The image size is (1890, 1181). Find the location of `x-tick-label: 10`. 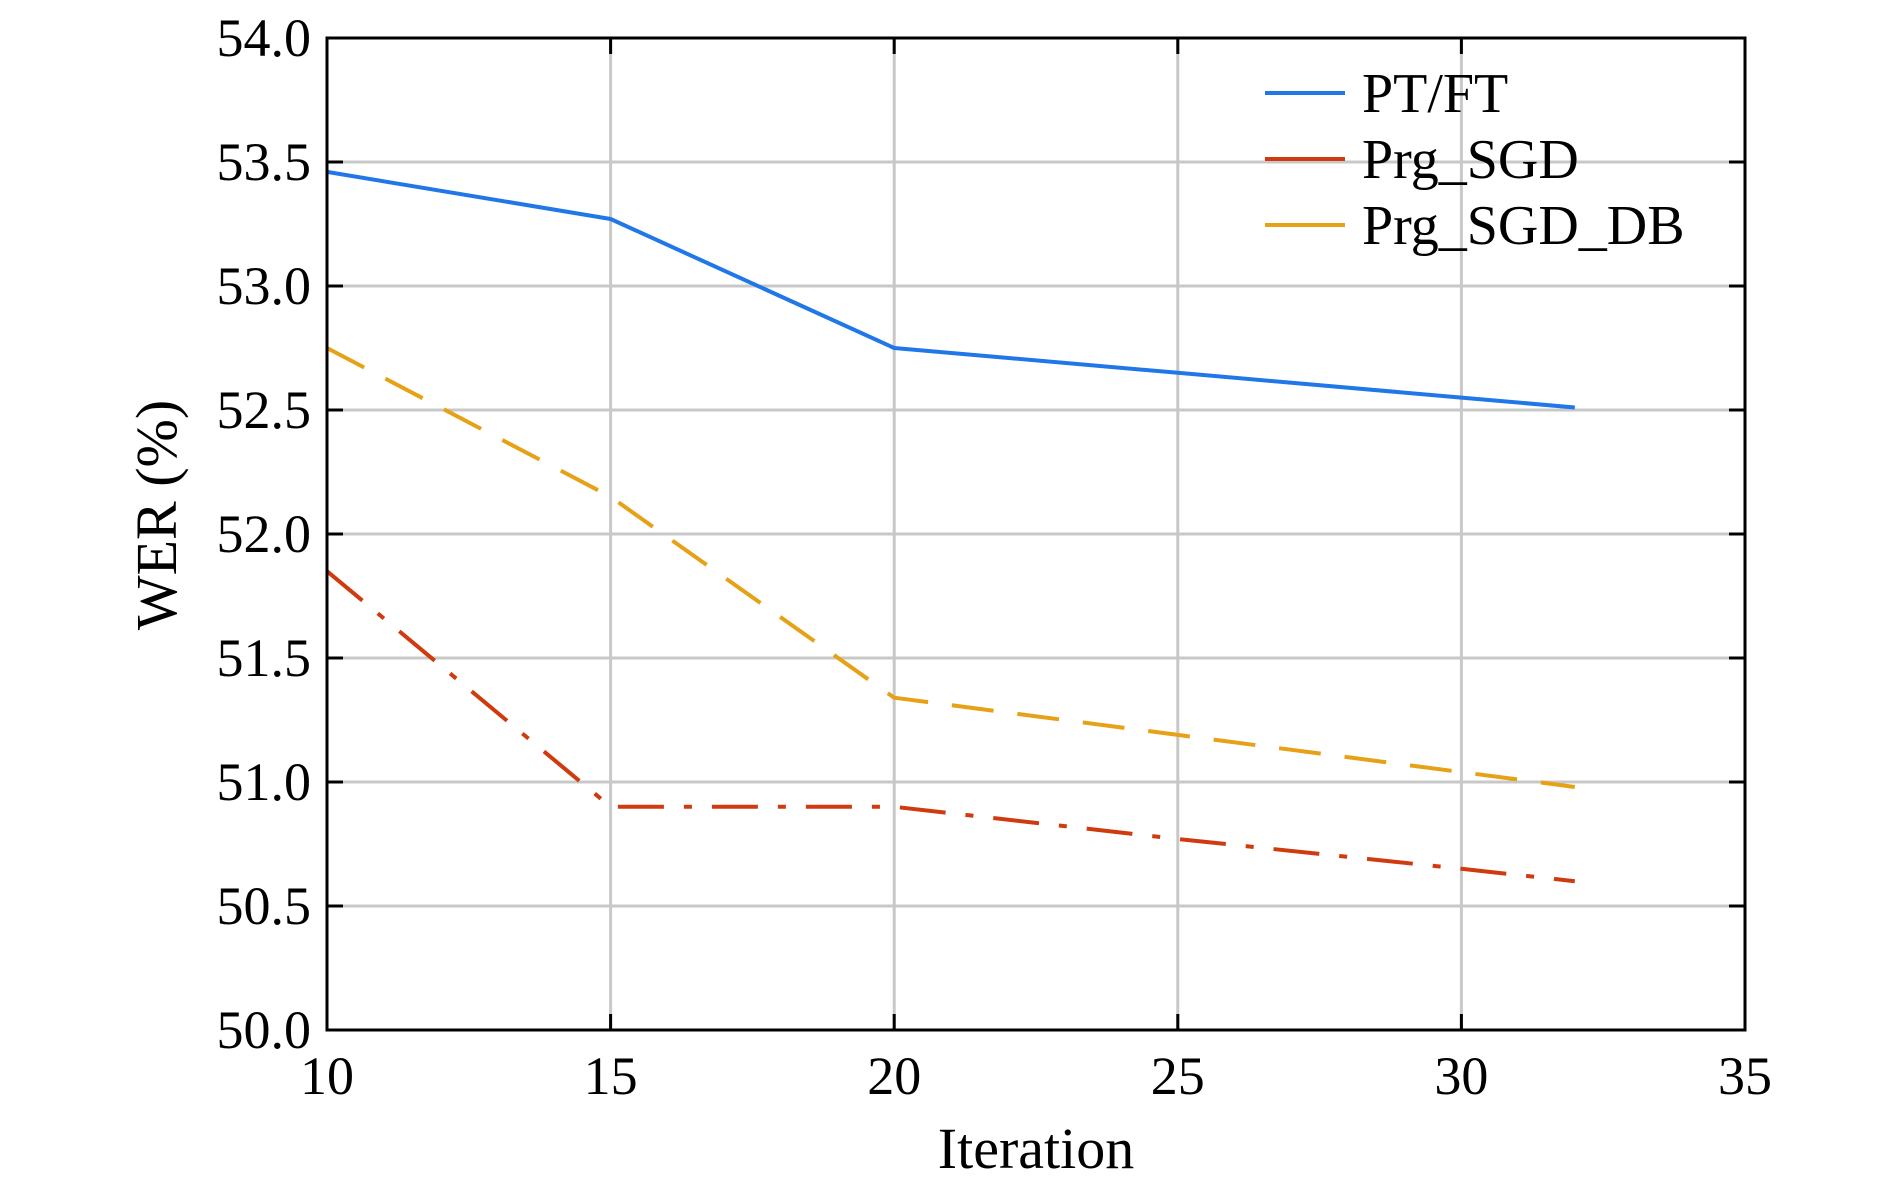

x-tick-label: 10 is located at coordinates (327, 1076).